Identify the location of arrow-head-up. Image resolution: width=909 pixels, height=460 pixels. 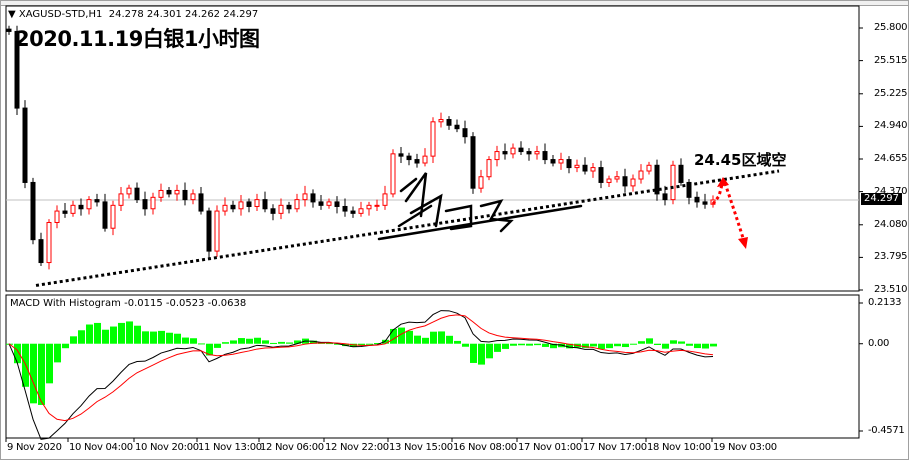
(723, 182).